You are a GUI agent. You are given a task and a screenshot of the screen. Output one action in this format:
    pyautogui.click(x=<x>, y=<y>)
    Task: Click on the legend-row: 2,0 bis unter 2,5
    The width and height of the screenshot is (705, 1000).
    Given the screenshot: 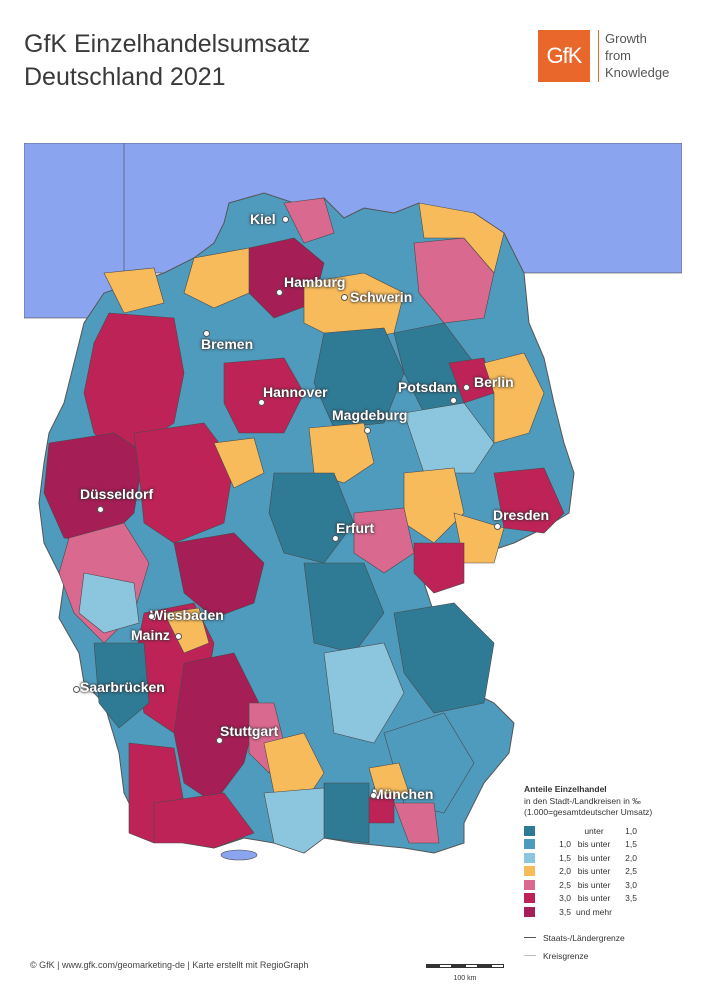 What is the action you would take?
    pyautogui.click(x=603, y=872)
    